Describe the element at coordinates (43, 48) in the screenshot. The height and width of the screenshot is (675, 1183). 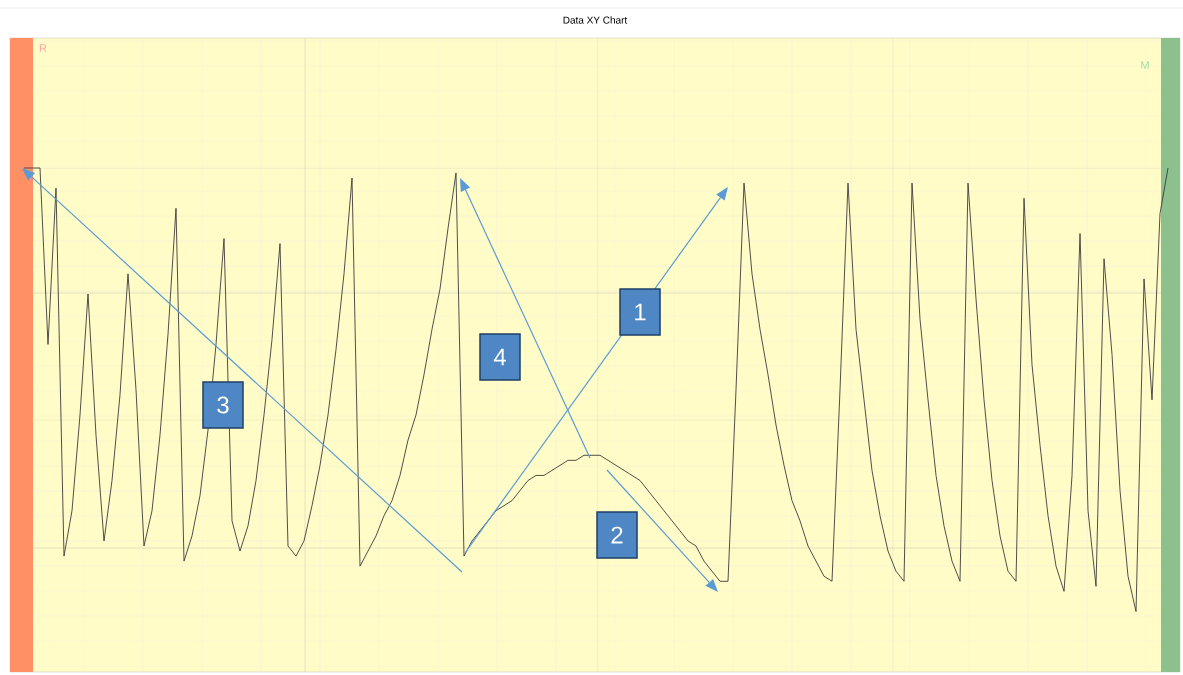
I see `text: R` at that location.